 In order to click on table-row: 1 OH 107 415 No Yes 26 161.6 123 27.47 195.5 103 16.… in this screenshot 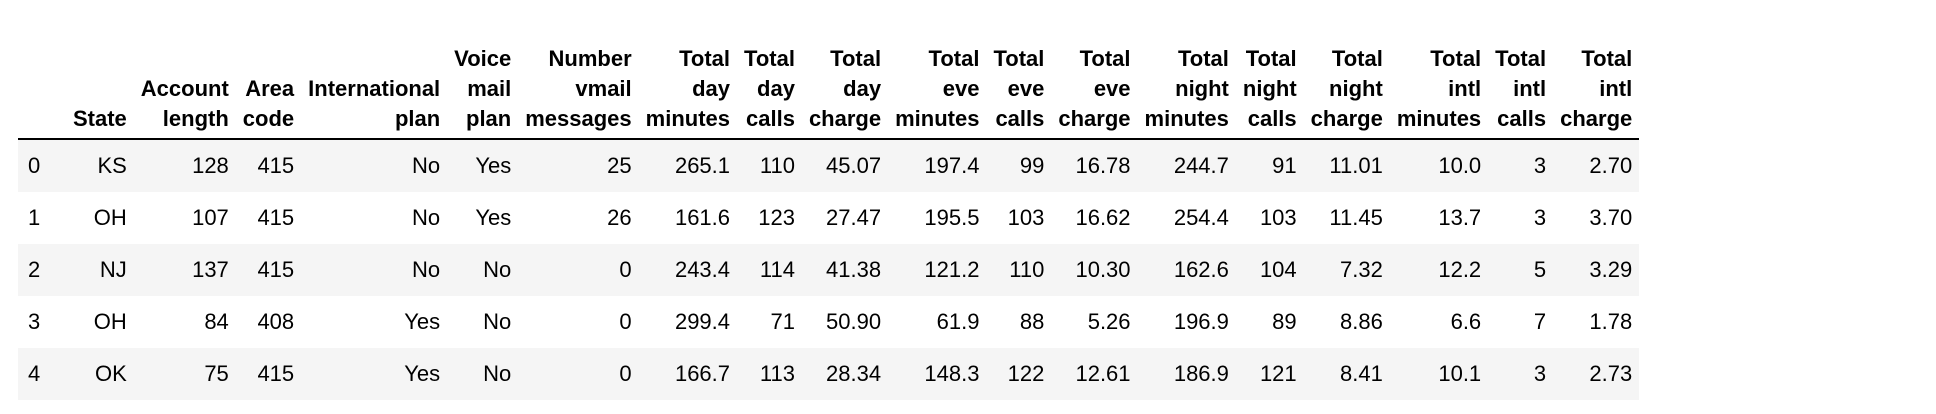, I will do `click(829, 218)`.